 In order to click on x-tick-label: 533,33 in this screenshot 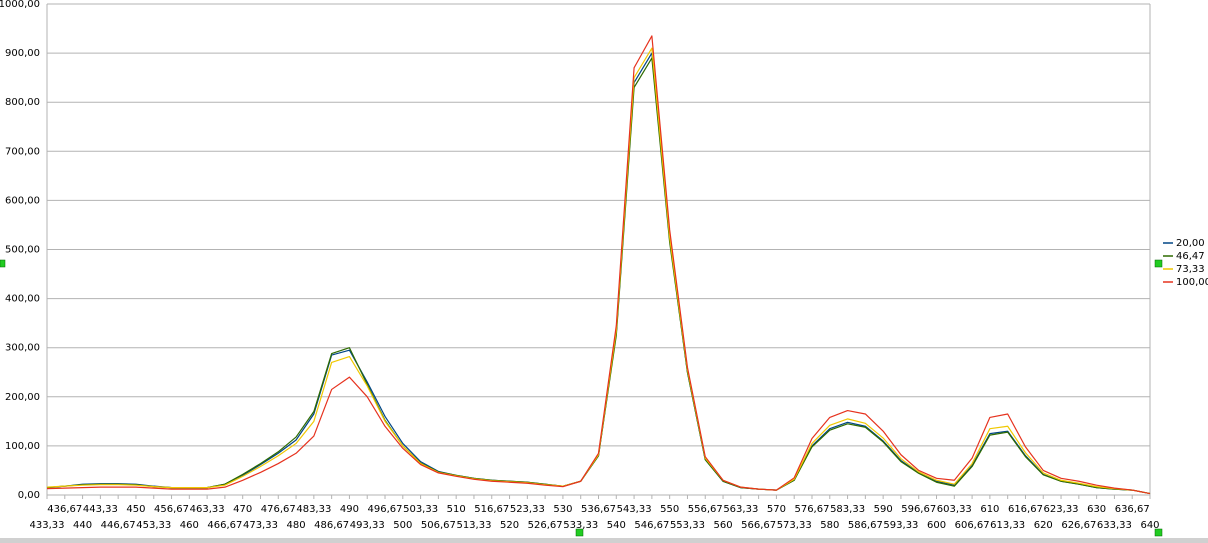, I will do `click(580, 525)`.